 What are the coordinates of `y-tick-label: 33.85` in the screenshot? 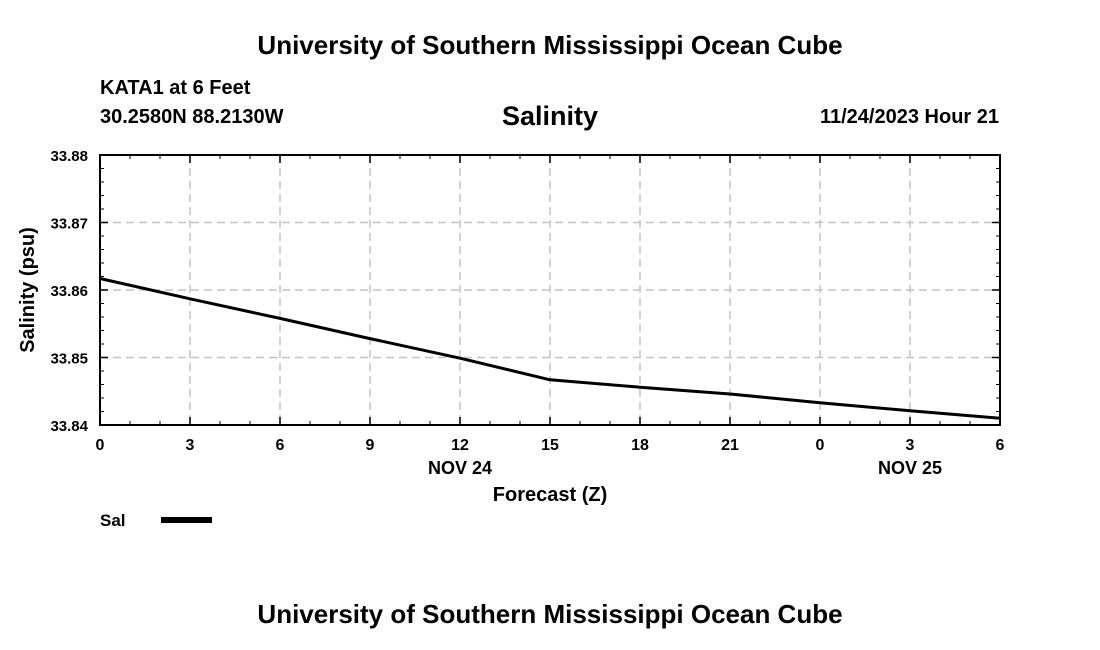 It's located at (69, 359).